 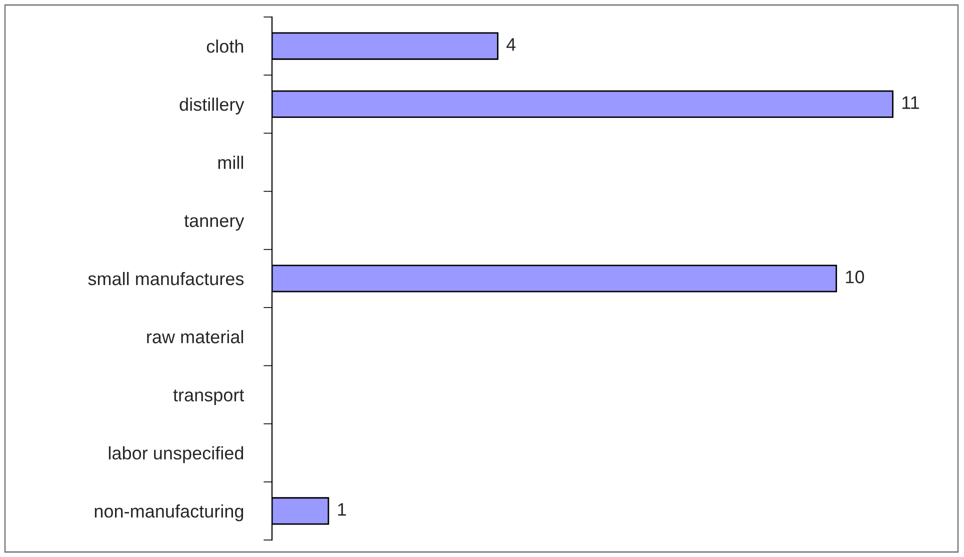 What do you see at coordinates (855, 277) in the screenshot?
I see `data-label: 10` at bounding box center [855, 277].